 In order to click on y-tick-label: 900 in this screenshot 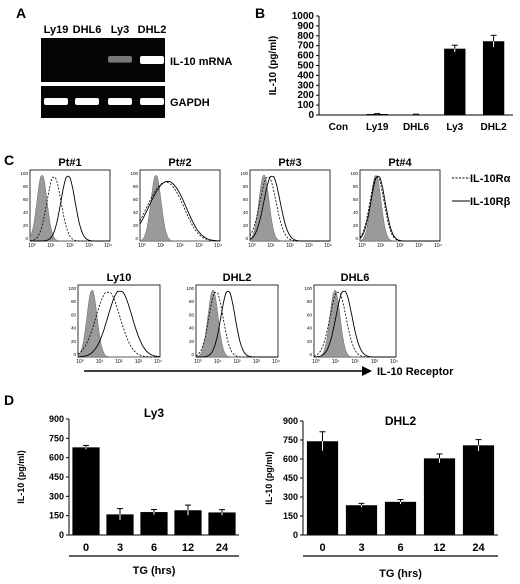, I will do `click(56, 419)`.